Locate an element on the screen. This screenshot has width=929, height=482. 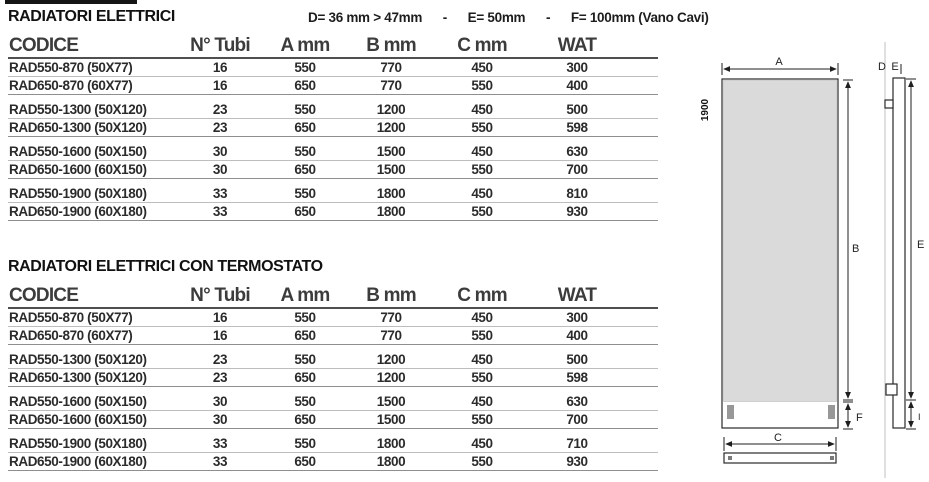
table-row: RAD650-1900 (60X180) 33 650 1800 550 930 is located at coordinates (333, 462).